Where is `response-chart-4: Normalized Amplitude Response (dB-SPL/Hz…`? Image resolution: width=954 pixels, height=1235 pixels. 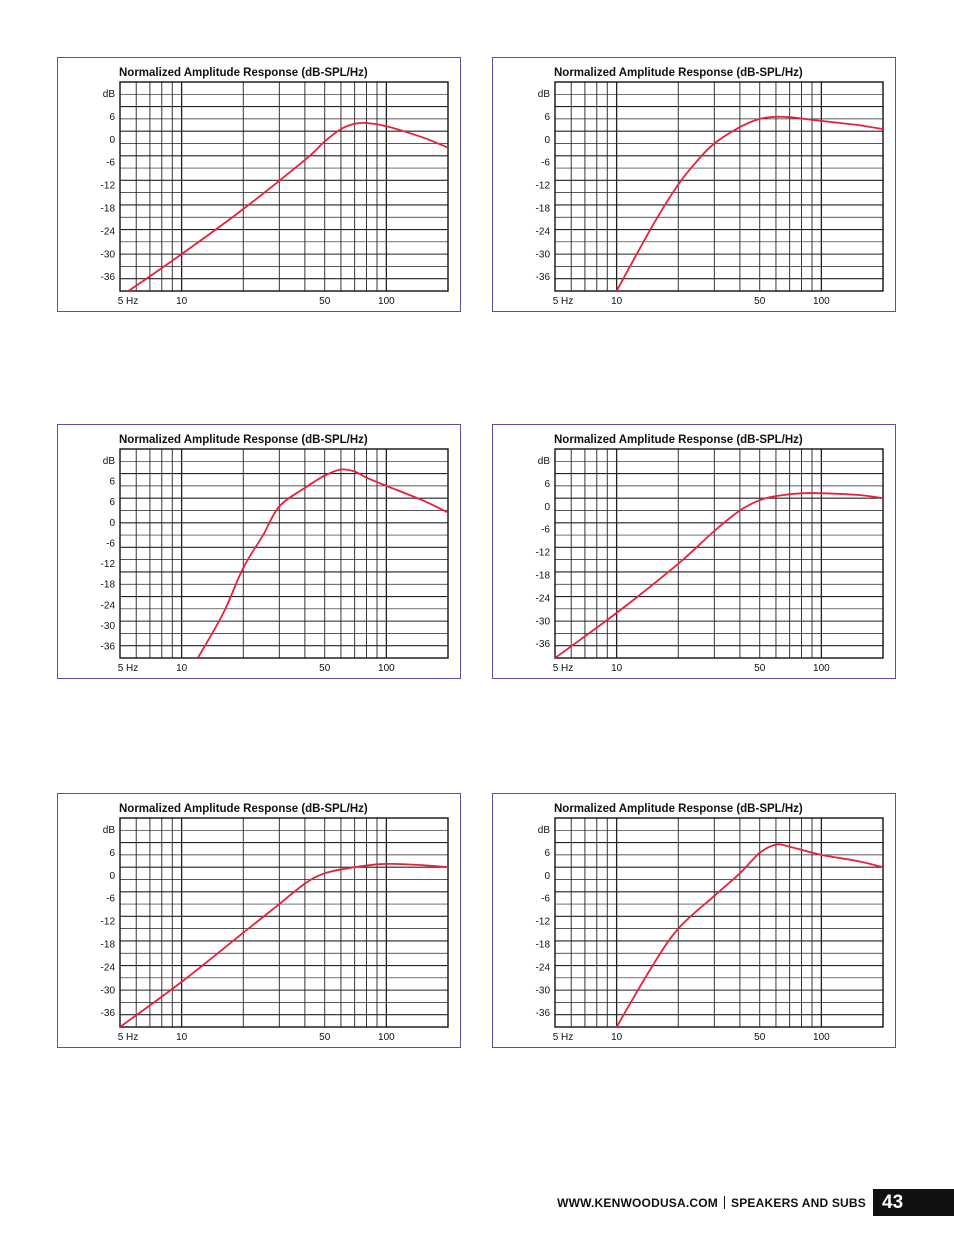
response-chart-4: Normalized Amplitude Response (dB-SPL/Hz… is located at coordinates (694, 551).